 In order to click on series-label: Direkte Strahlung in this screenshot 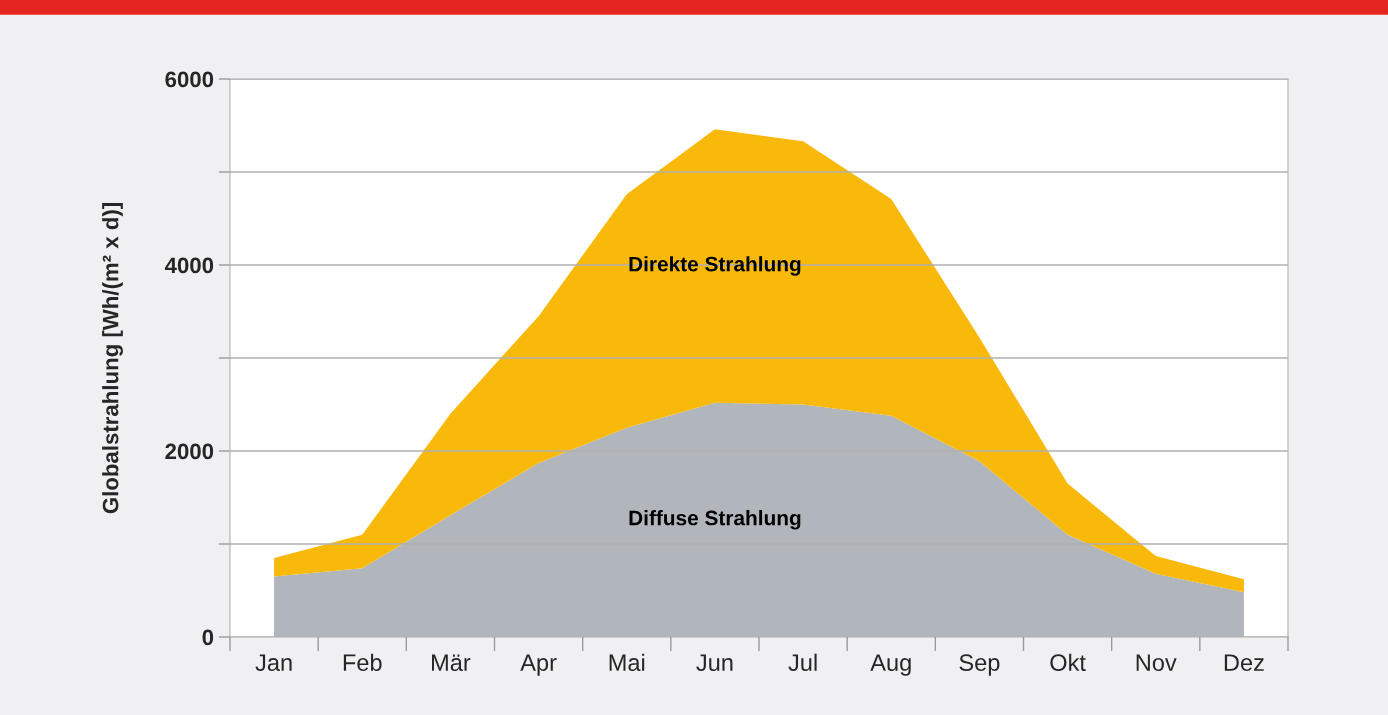, I will do `click(715, 266)`.